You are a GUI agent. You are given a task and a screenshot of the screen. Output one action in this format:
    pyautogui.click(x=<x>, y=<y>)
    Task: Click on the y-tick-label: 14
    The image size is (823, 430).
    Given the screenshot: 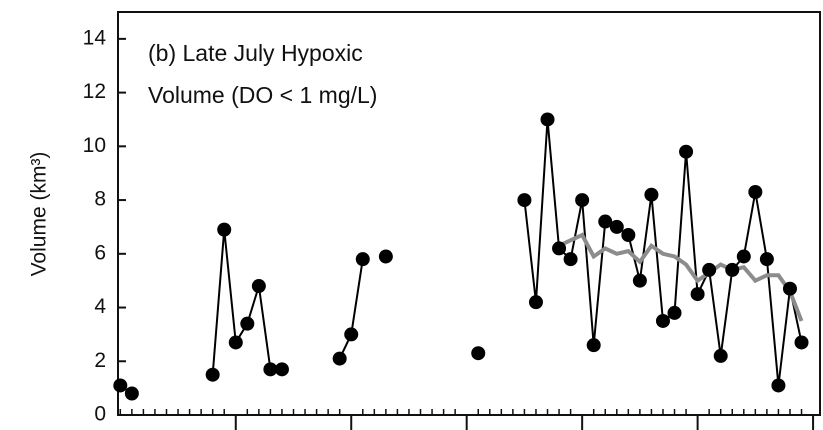 What is the action you would take?
    pyautogui.click(x=95, y=37)
    